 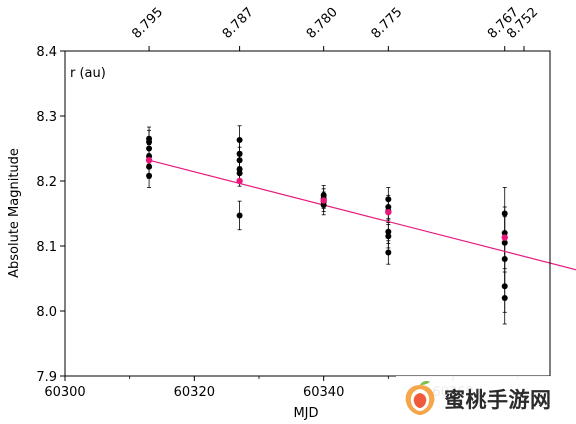 What do you see at coordinates (88, 73) in the screenshot?
I see `annotation-label: r (au)` at bounding box center [88, 73].